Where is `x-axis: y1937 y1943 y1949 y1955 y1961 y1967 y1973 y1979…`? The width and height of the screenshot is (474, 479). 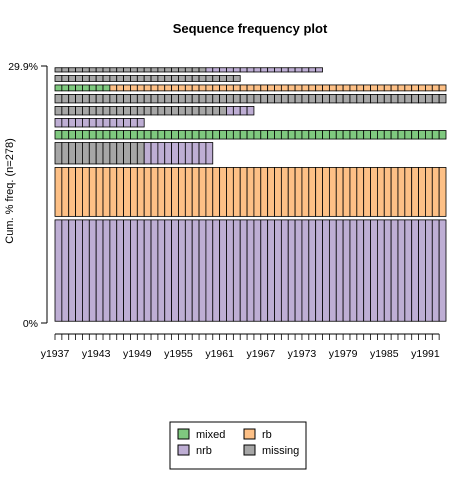 x-axis: y1937 y1943 y1949 y1955 y1961 y1967 y1973 y1979… is located at coordinates (240, 346).